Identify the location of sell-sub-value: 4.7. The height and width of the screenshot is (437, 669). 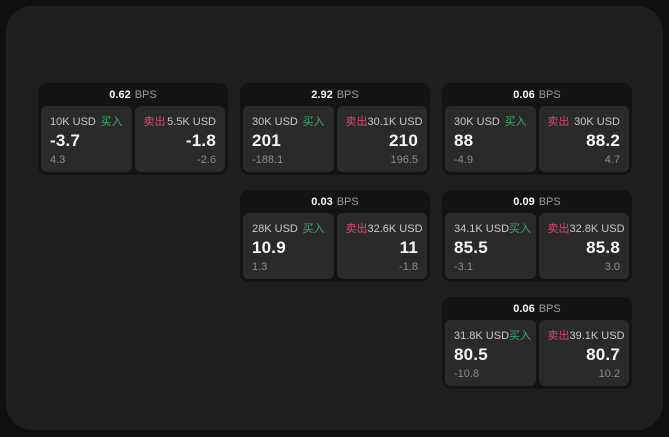
(612, 160).